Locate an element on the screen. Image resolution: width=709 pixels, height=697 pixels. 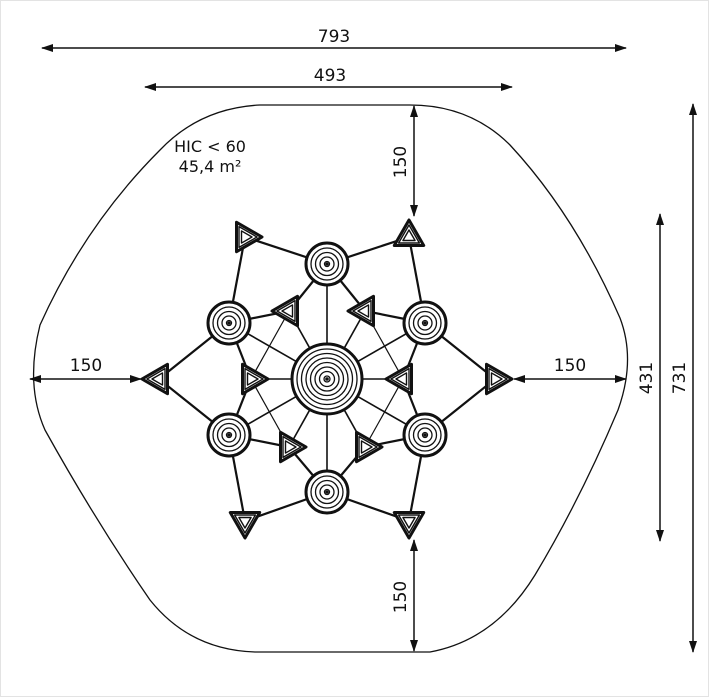
outer-triangle-bottom-left is located at coordinates (245, 525).